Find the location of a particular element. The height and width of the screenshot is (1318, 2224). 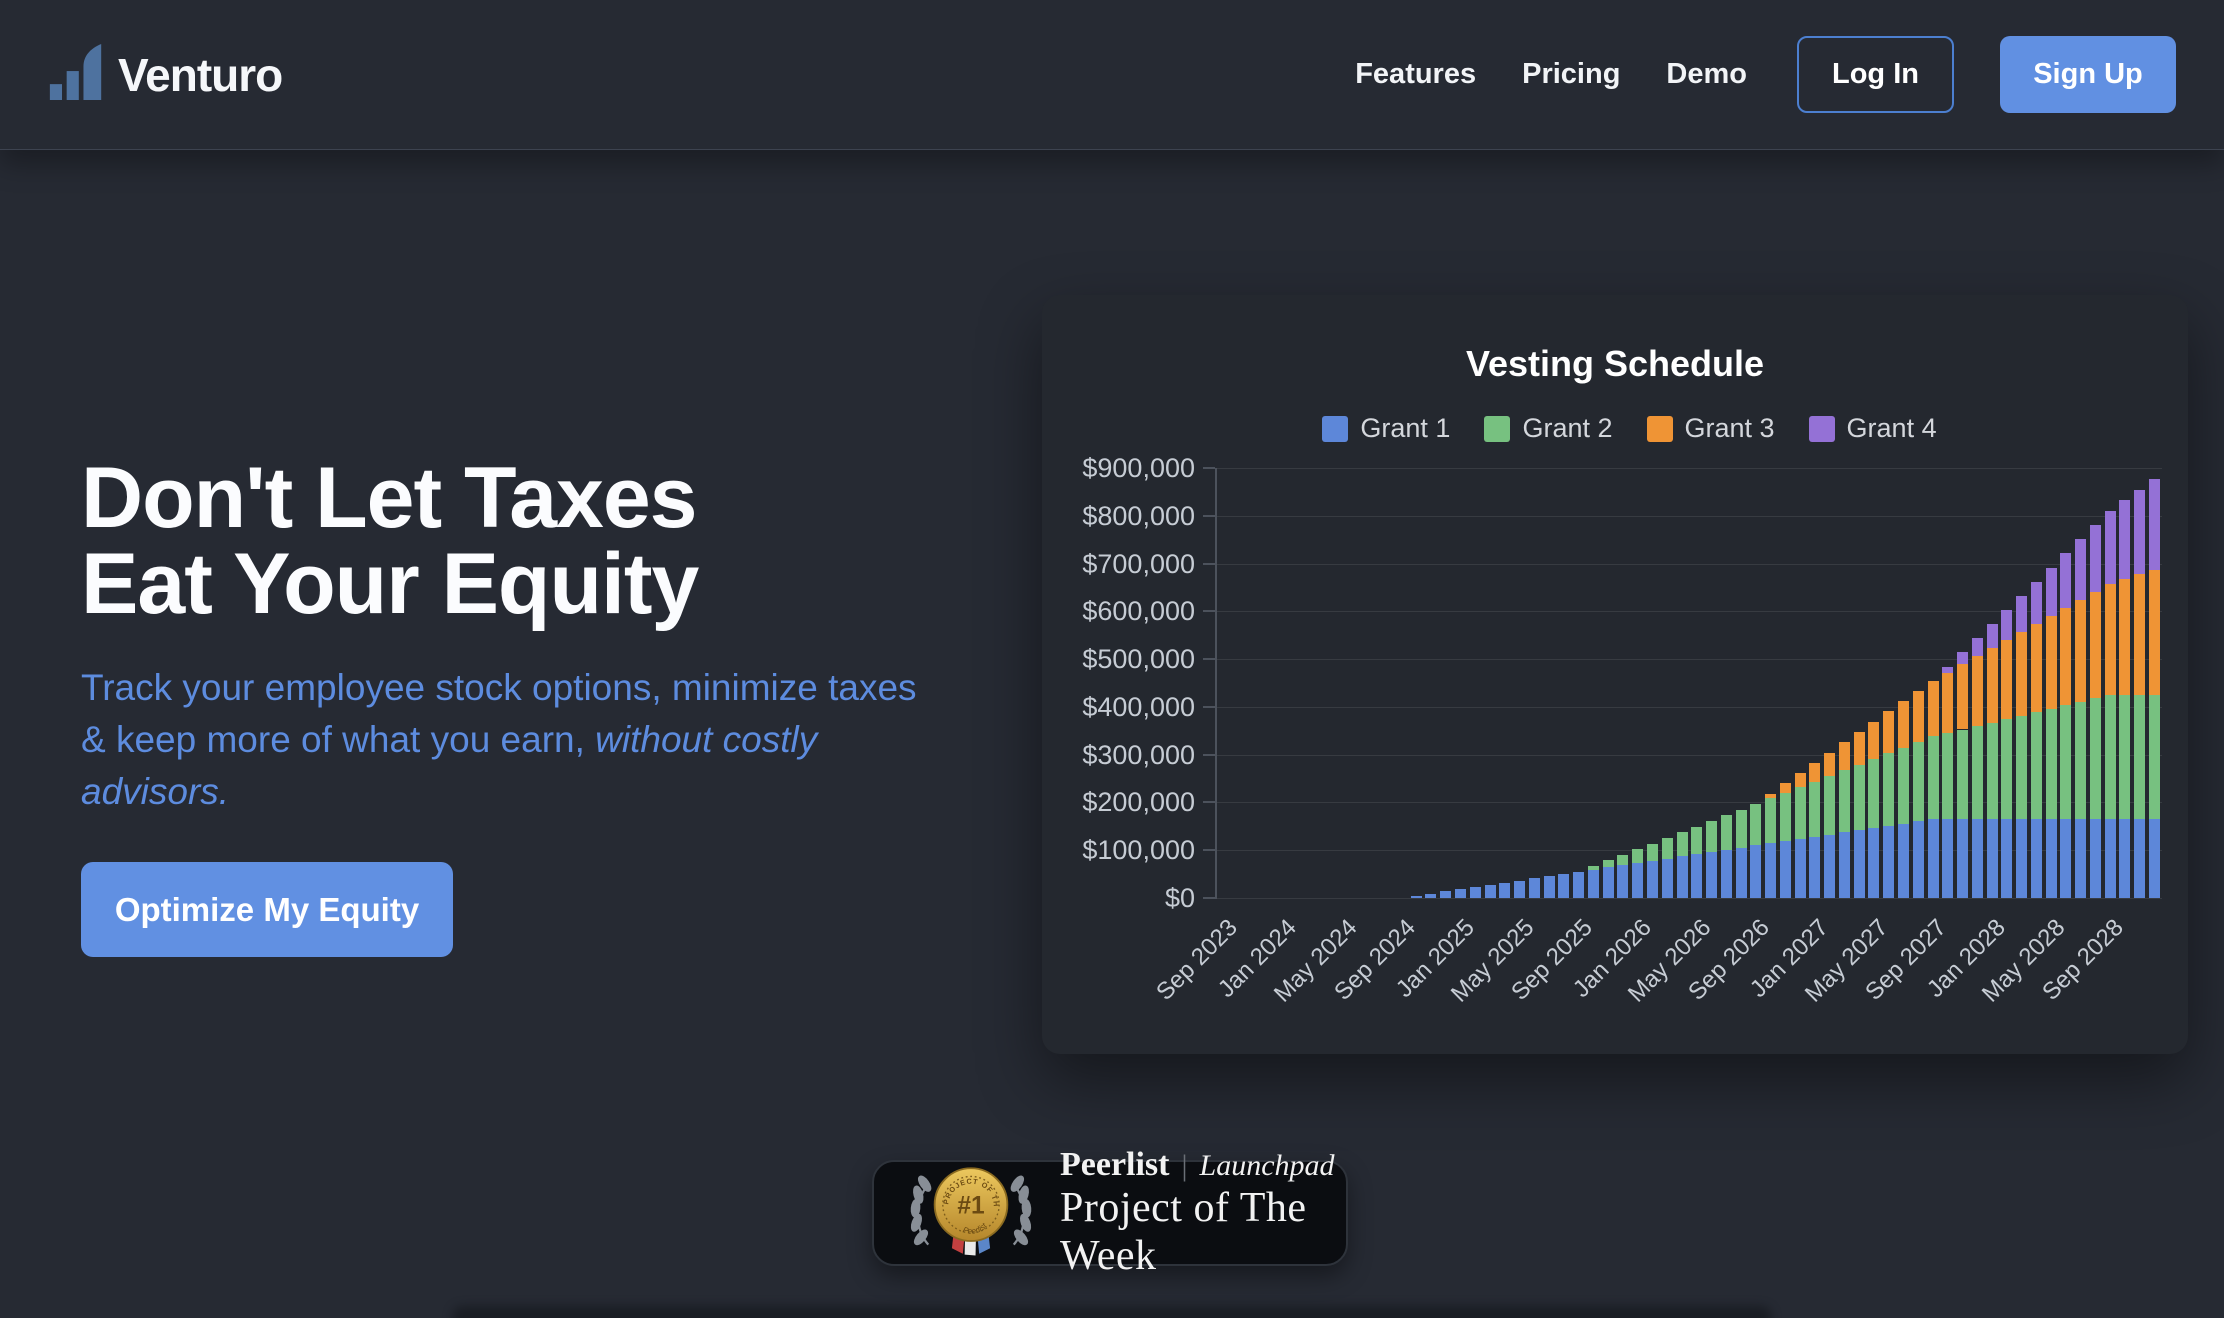

y-axis-label: $100,000 is located at coordinates (1138, 850).